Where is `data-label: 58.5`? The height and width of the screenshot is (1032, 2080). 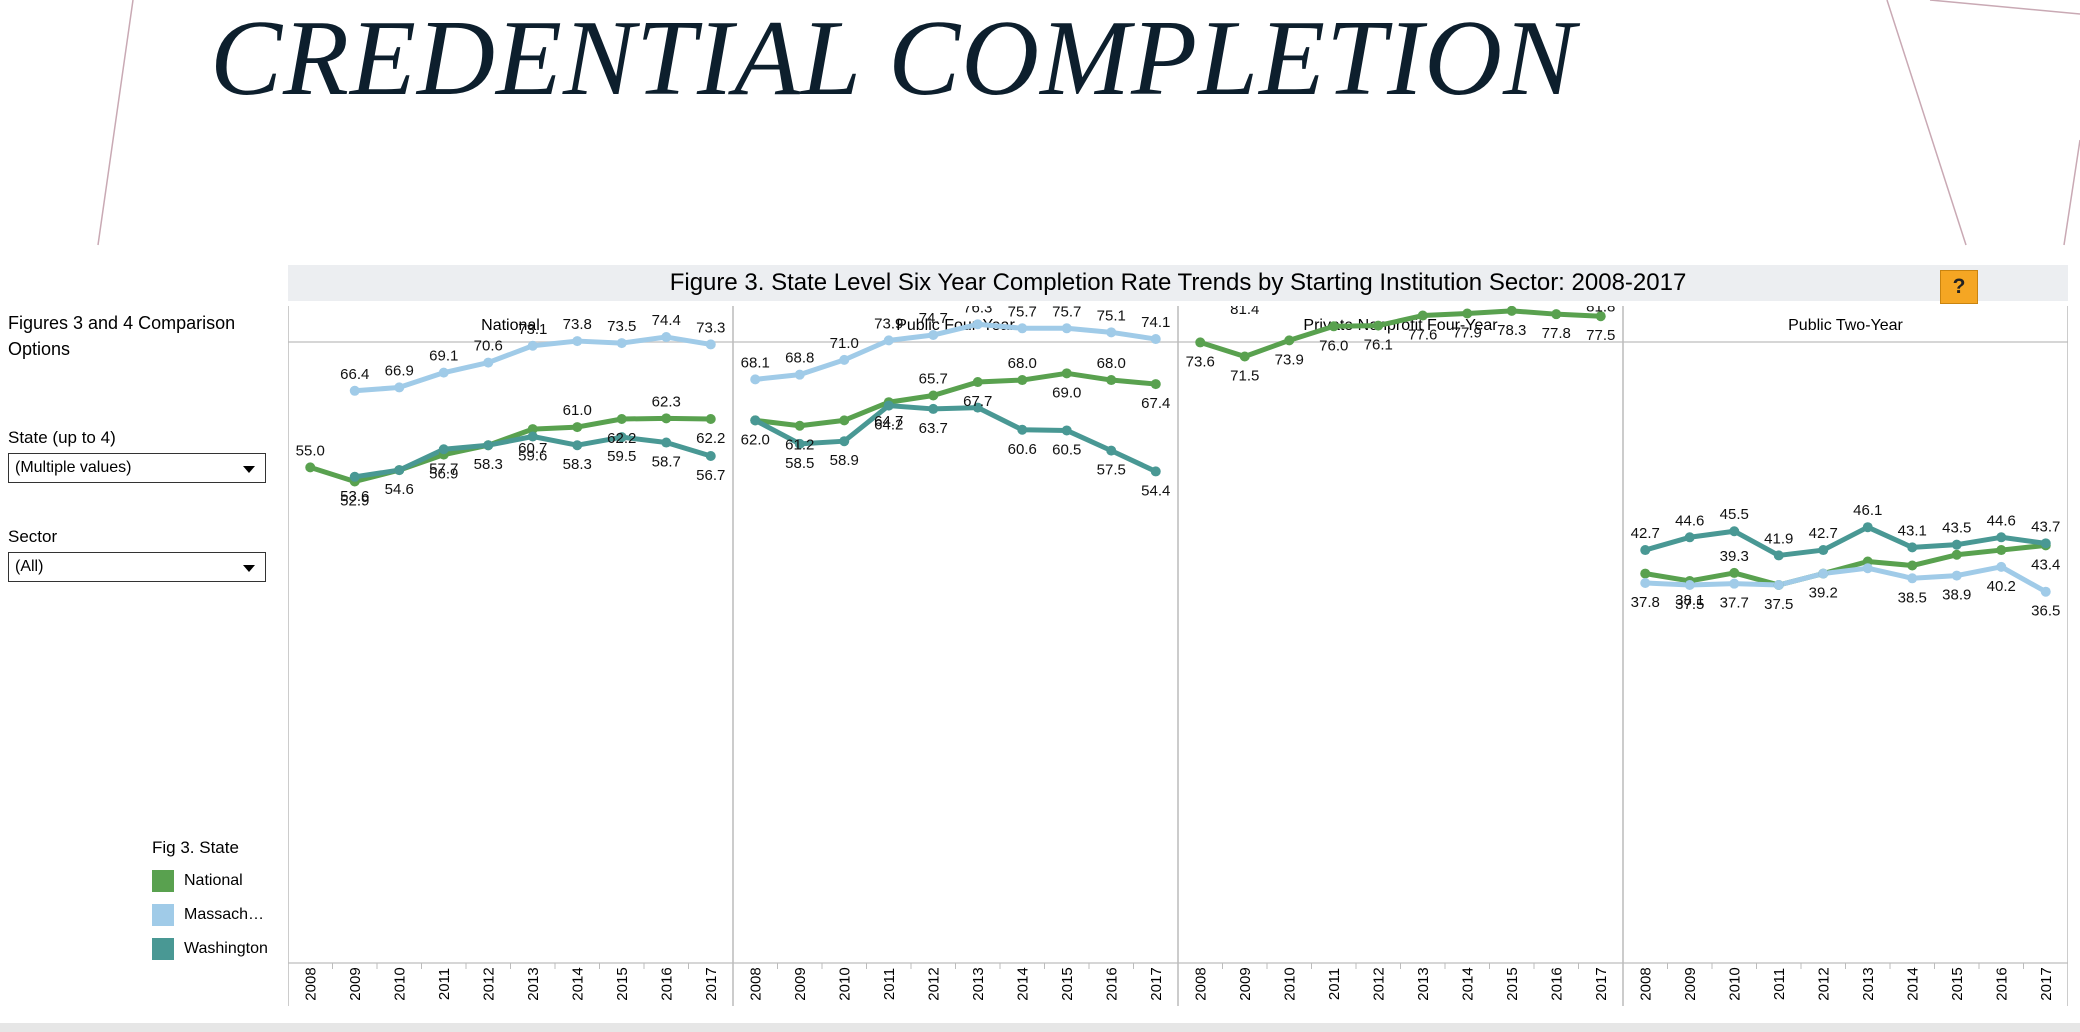 data-label: 58.5 is located at coordinates (799, 463).